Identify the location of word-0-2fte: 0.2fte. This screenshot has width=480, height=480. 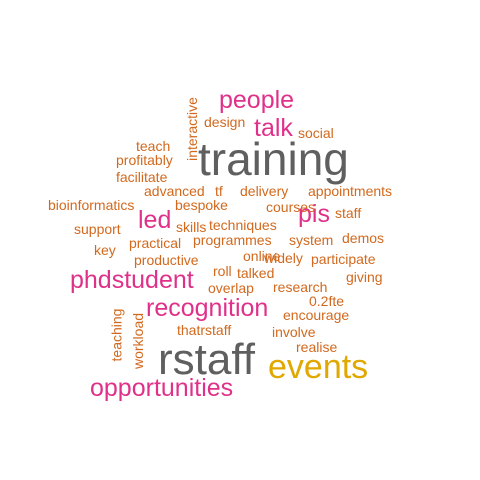
(327, 301).